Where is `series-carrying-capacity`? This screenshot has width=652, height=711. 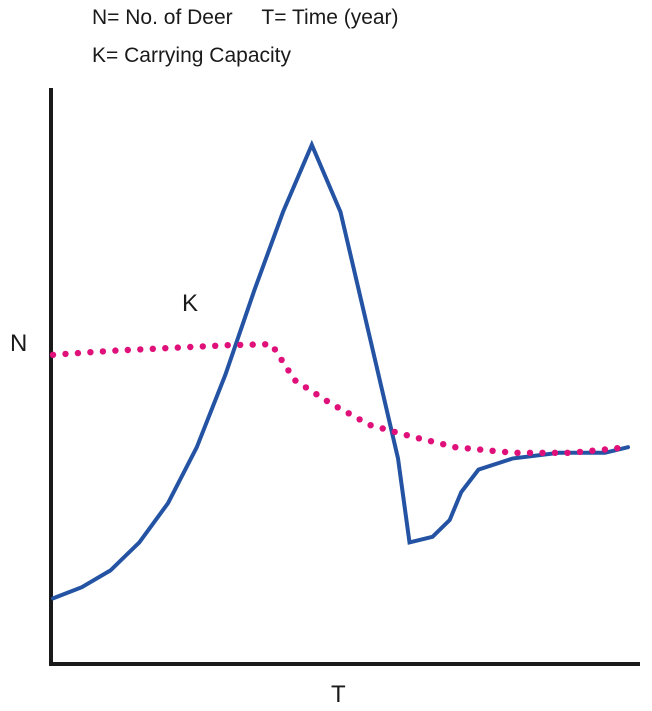 series-carrying-capacity is located at coordinates (335, 398).